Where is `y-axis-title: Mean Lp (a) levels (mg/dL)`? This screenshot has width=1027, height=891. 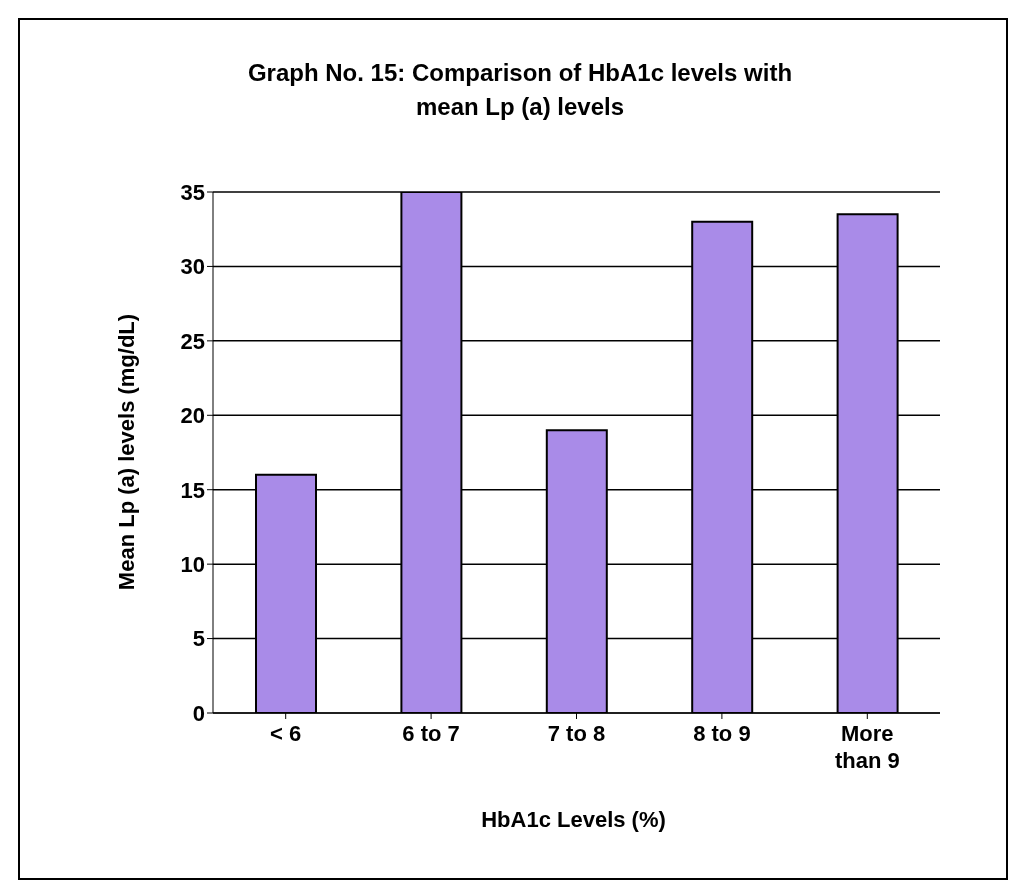
y-axis-title: Mean Lp (a) levels (mg/dL) is located at coordinates (127, 452).